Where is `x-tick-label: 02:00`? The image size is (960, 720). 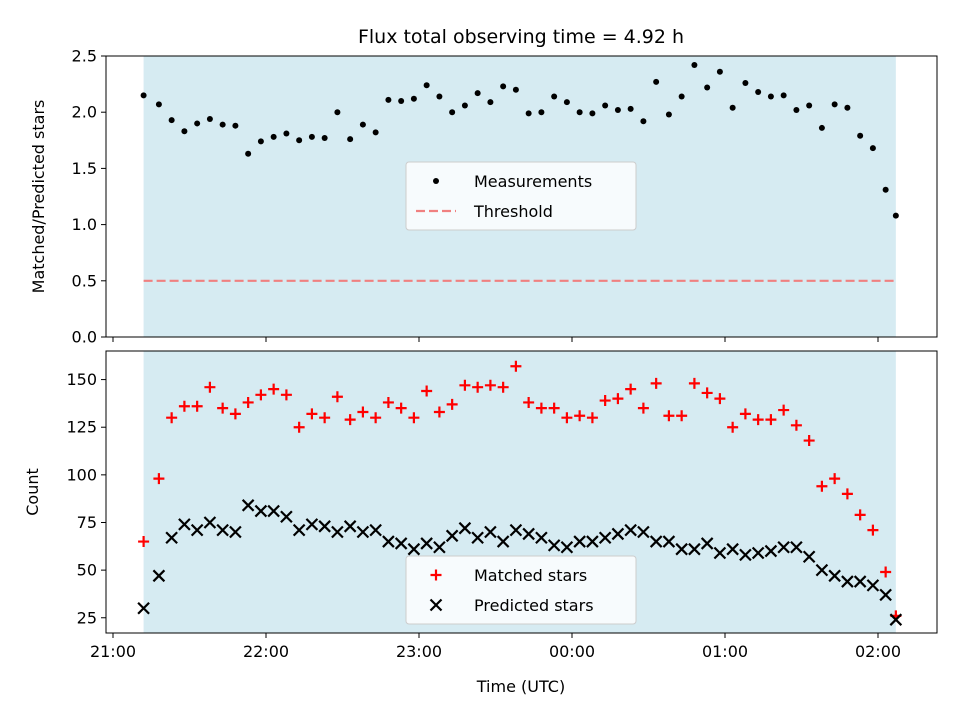 x-tick-label: 02:00 is located at coordinates (878, 651).